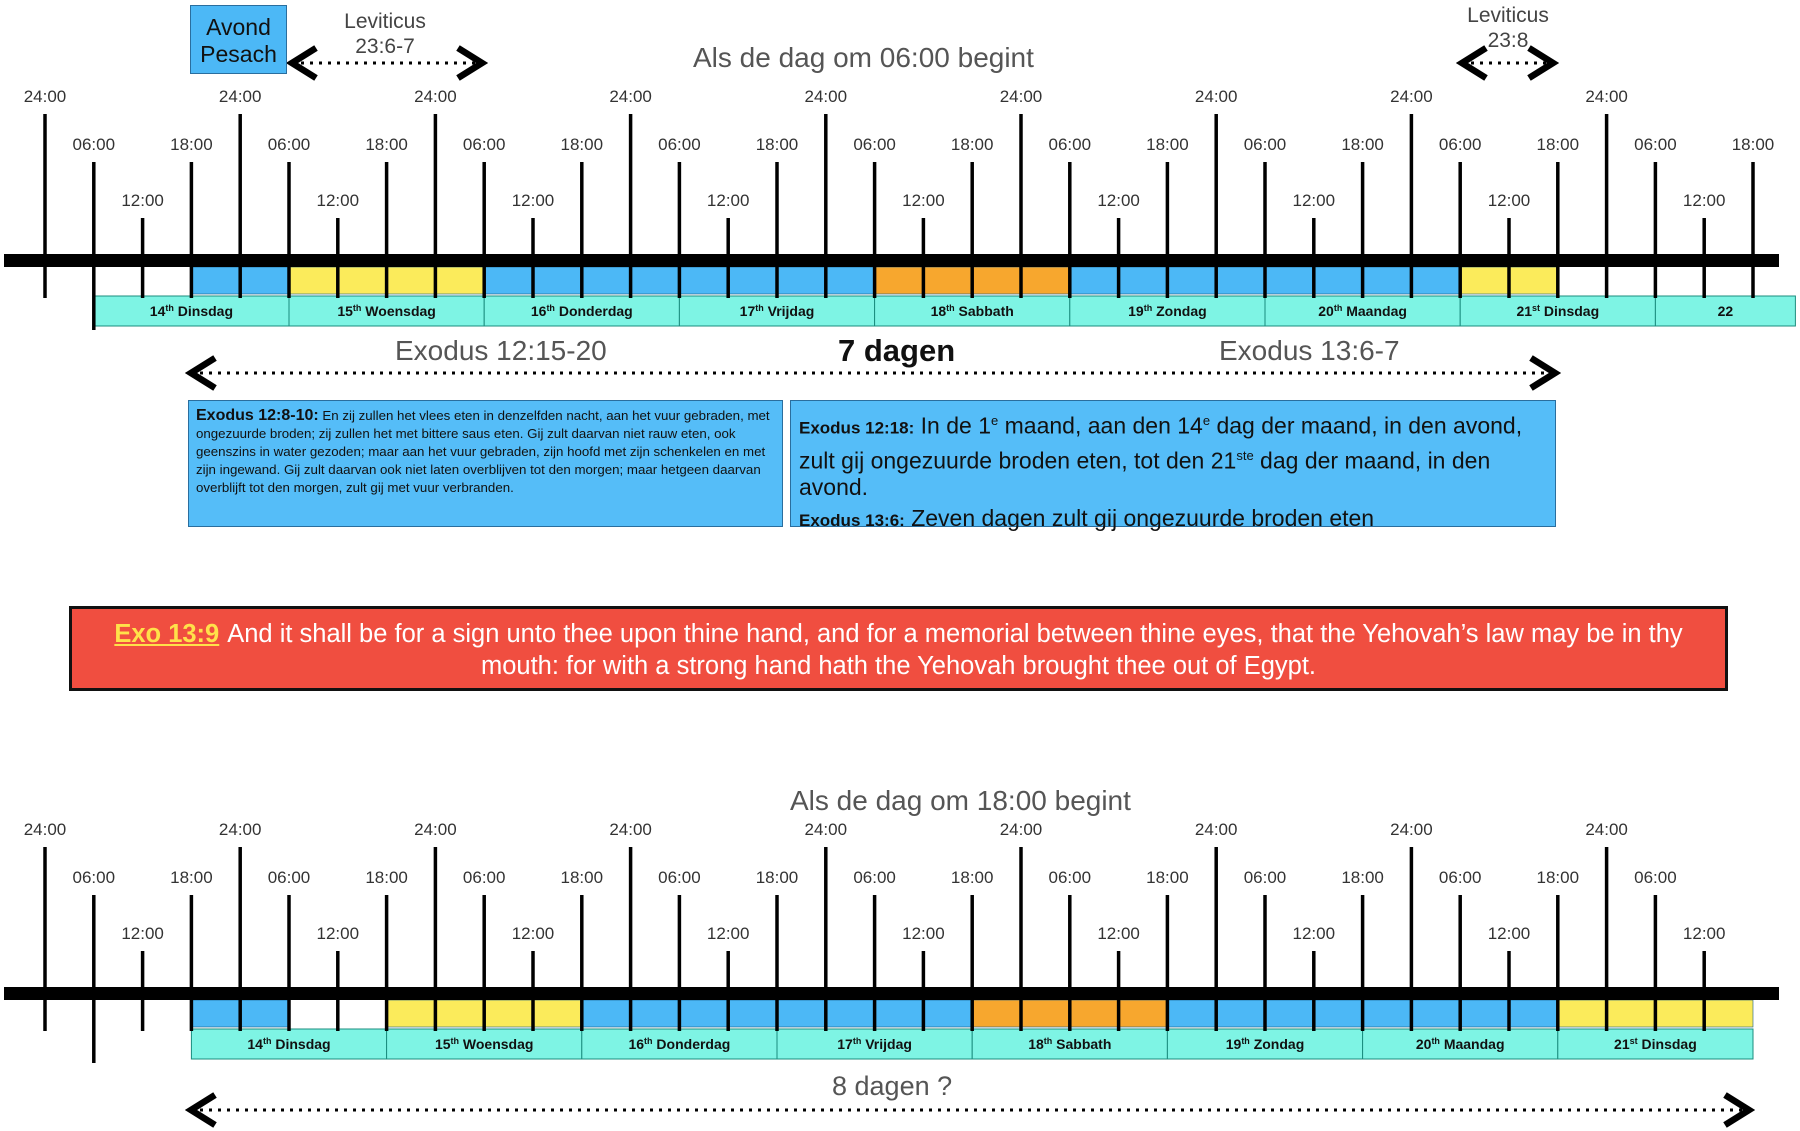 This screenshot has height=1131, width=1800. What do you see at coordinates (777, 311) in the screenshot?
I see `day-label: 17th Vrijdag` at bounding box center [777, 311].